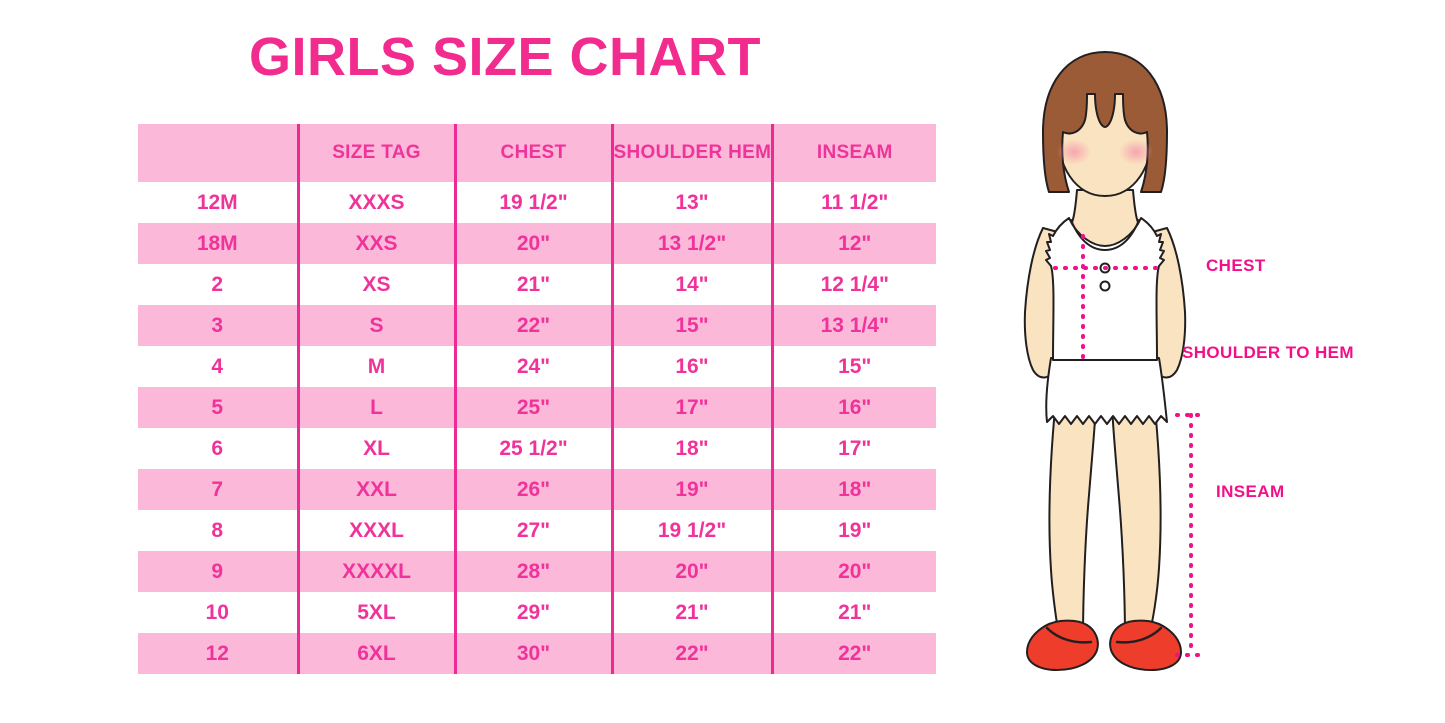  What do you see at coordinates (691, 448) in the screenshot?
I see `cell-shoulder-hem: 18"` at bounding box center [691, 448].